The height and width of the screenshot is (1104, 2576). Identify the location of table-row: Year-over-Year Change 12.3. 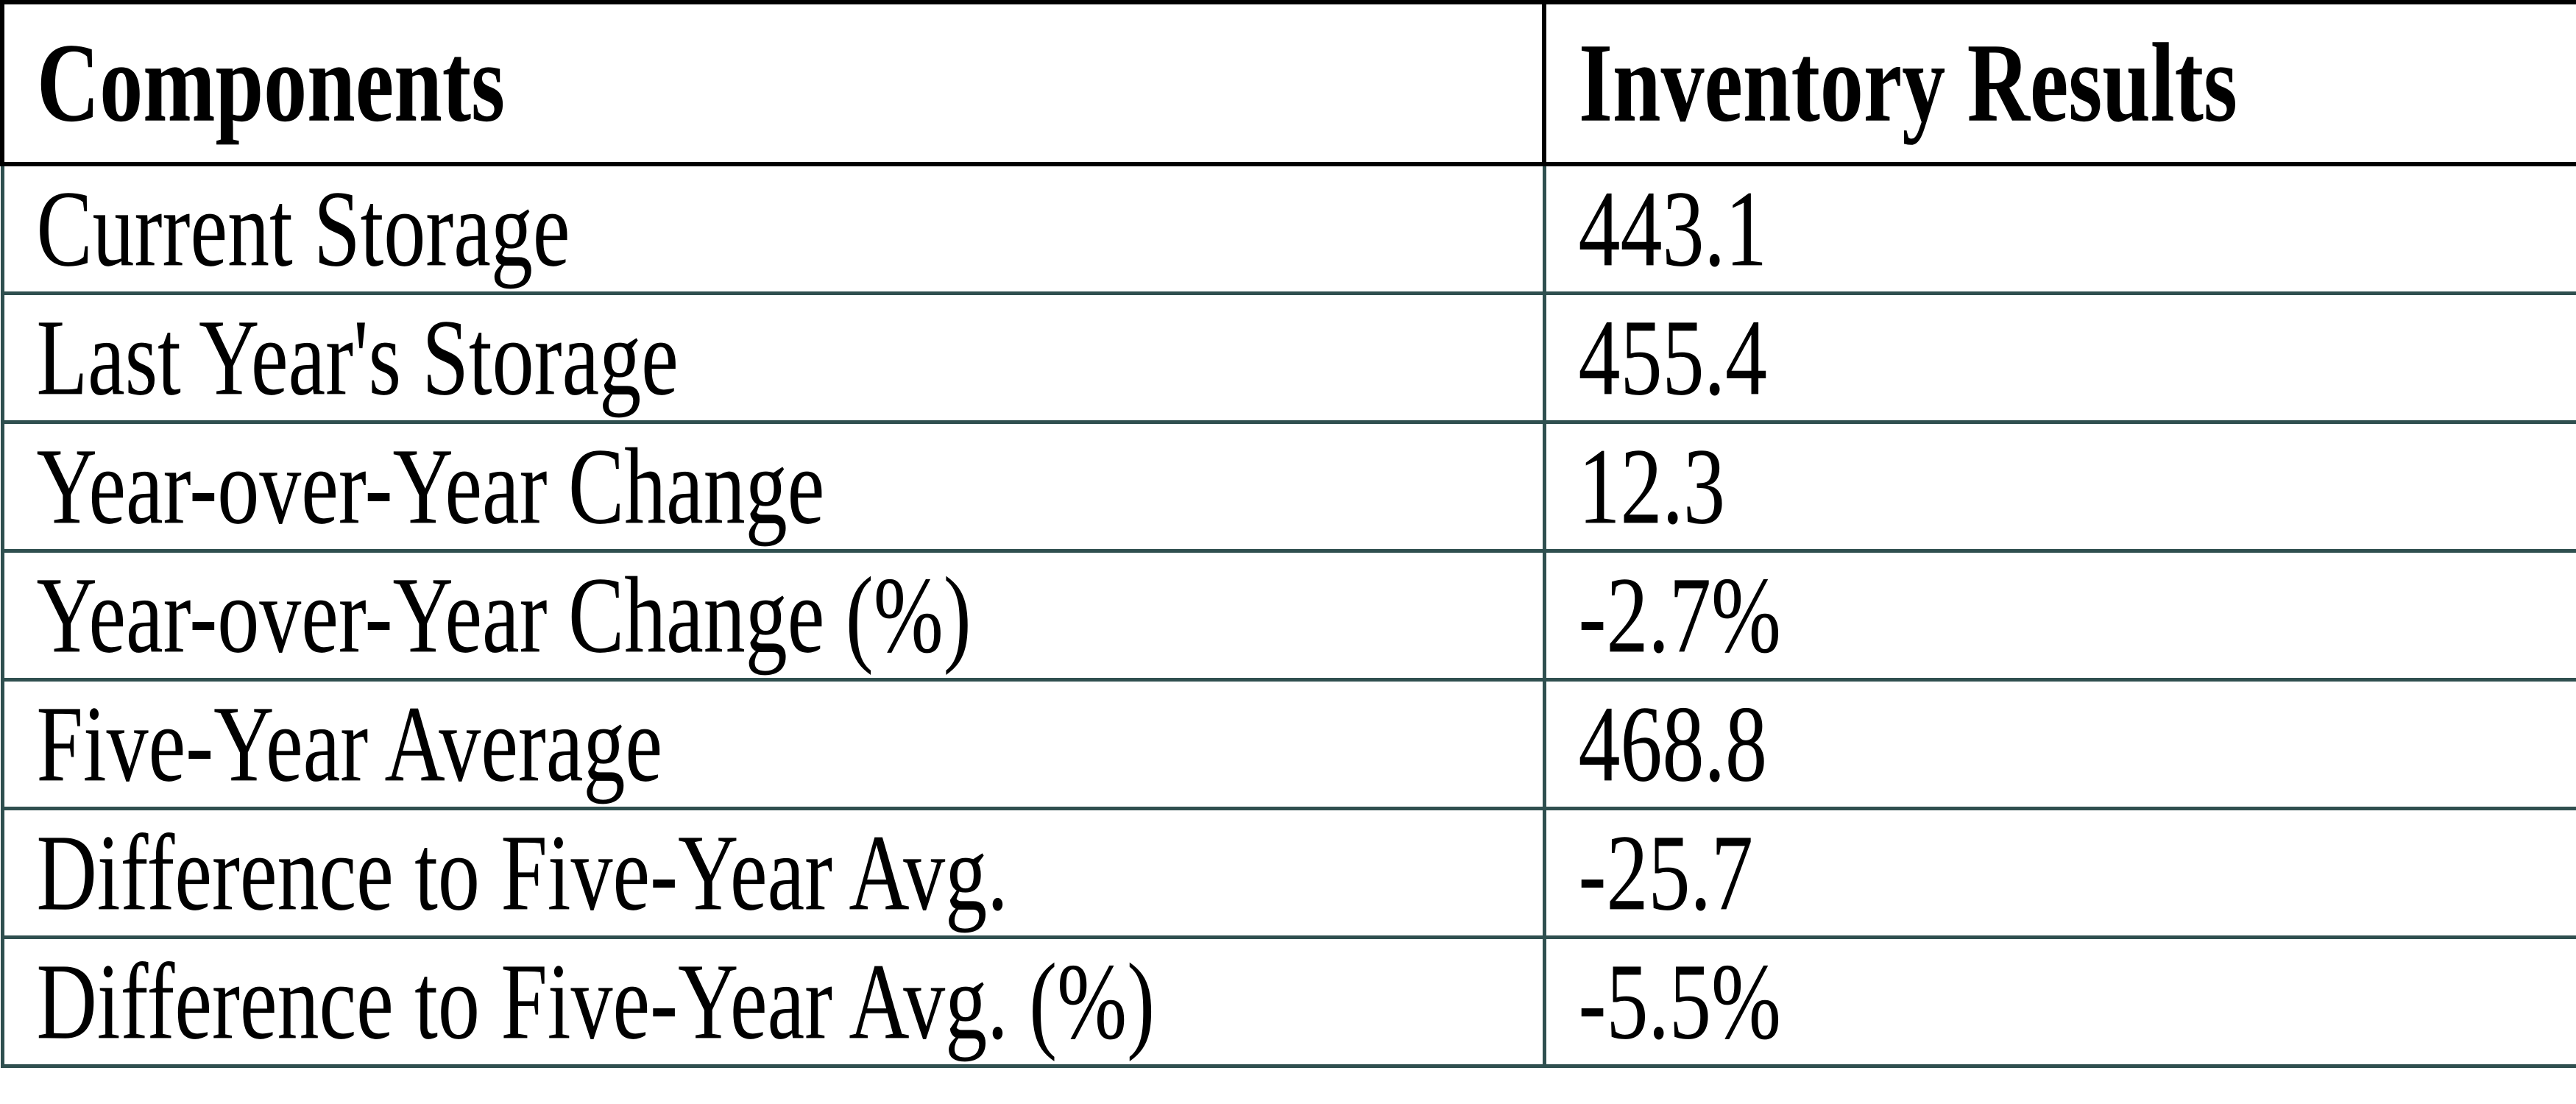
(1288, 486).